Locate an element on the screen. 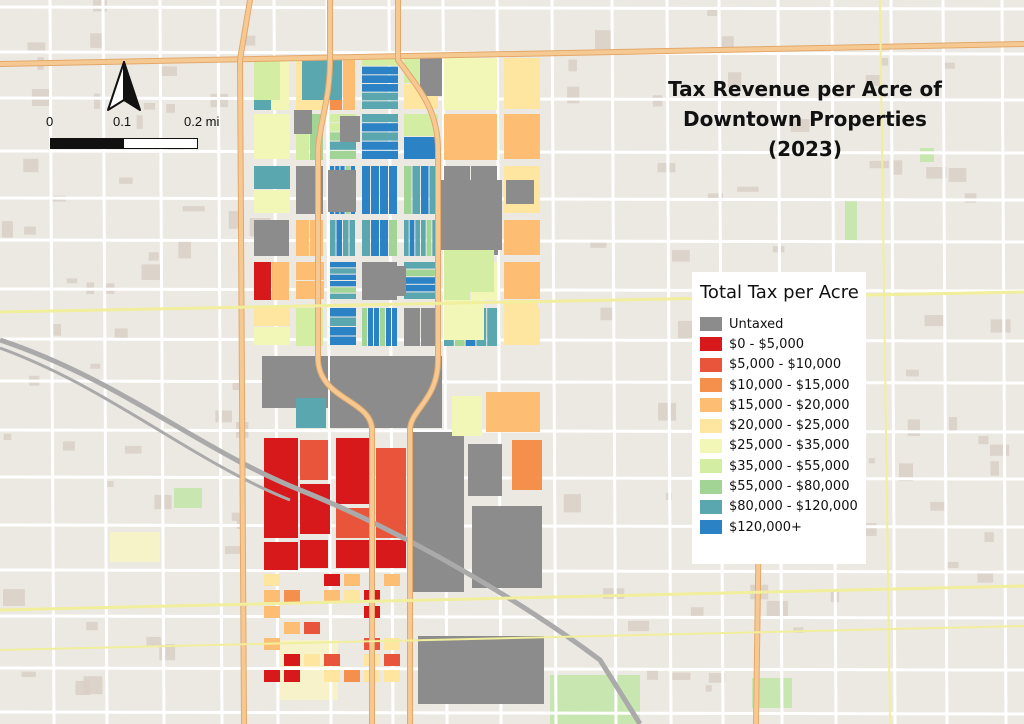 The height and width of the screenshot is (724, 1024). legend-item: $25,000 - $35,000 is located at coordinates (779, 446).